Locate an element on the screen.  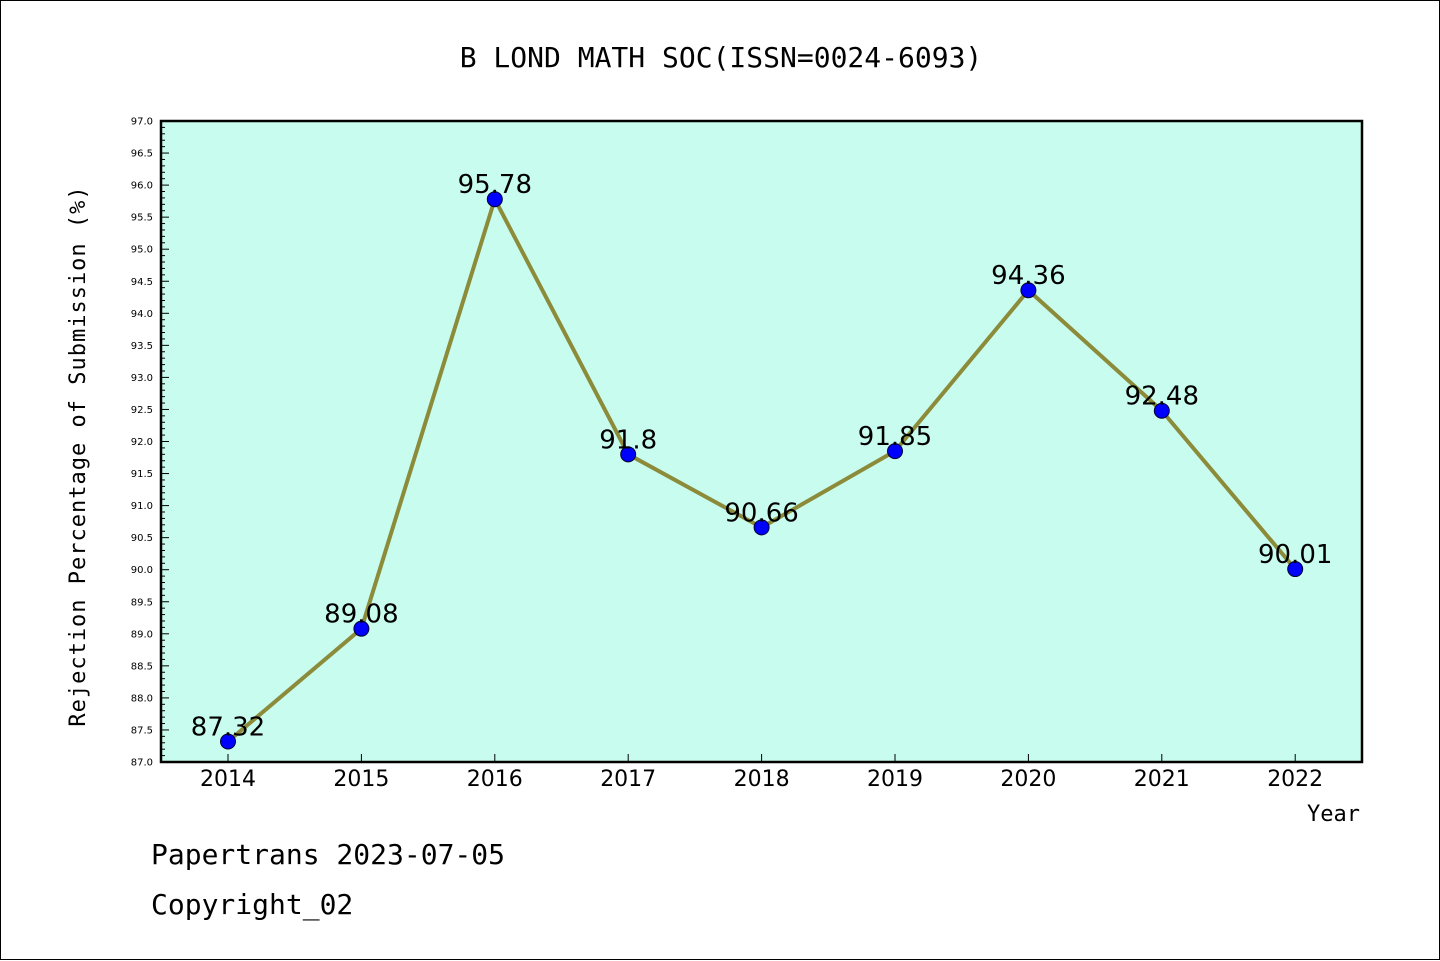
y-tick-label: 96.0 is located at coordinates (142, 186).